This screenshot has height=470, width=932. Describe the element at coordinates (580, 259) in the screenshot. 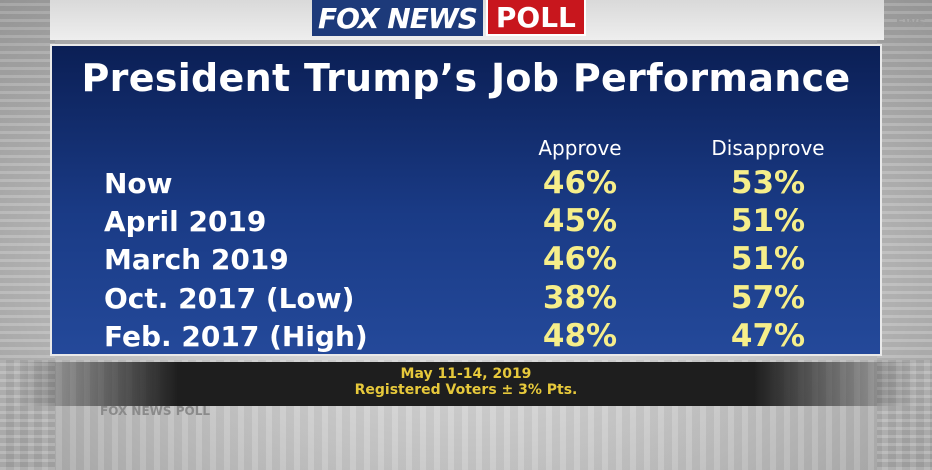

I see `value-approve-march-2019: 46%` at that location.